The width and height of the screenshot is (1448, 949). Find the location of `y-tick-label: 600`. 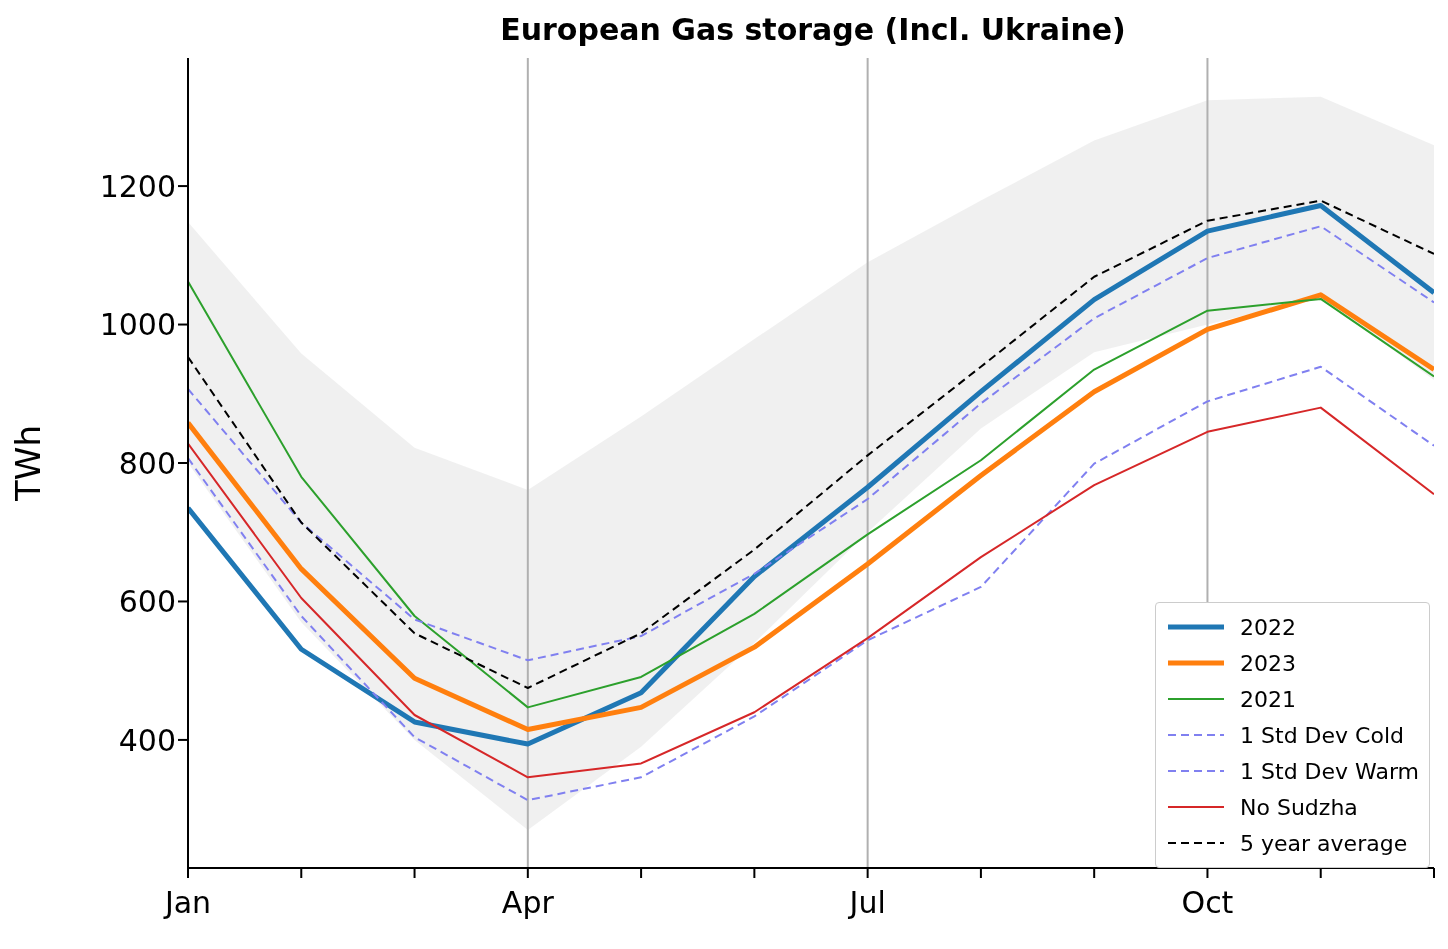

y-tick-label: 600 is located at coordinates (147, 602).